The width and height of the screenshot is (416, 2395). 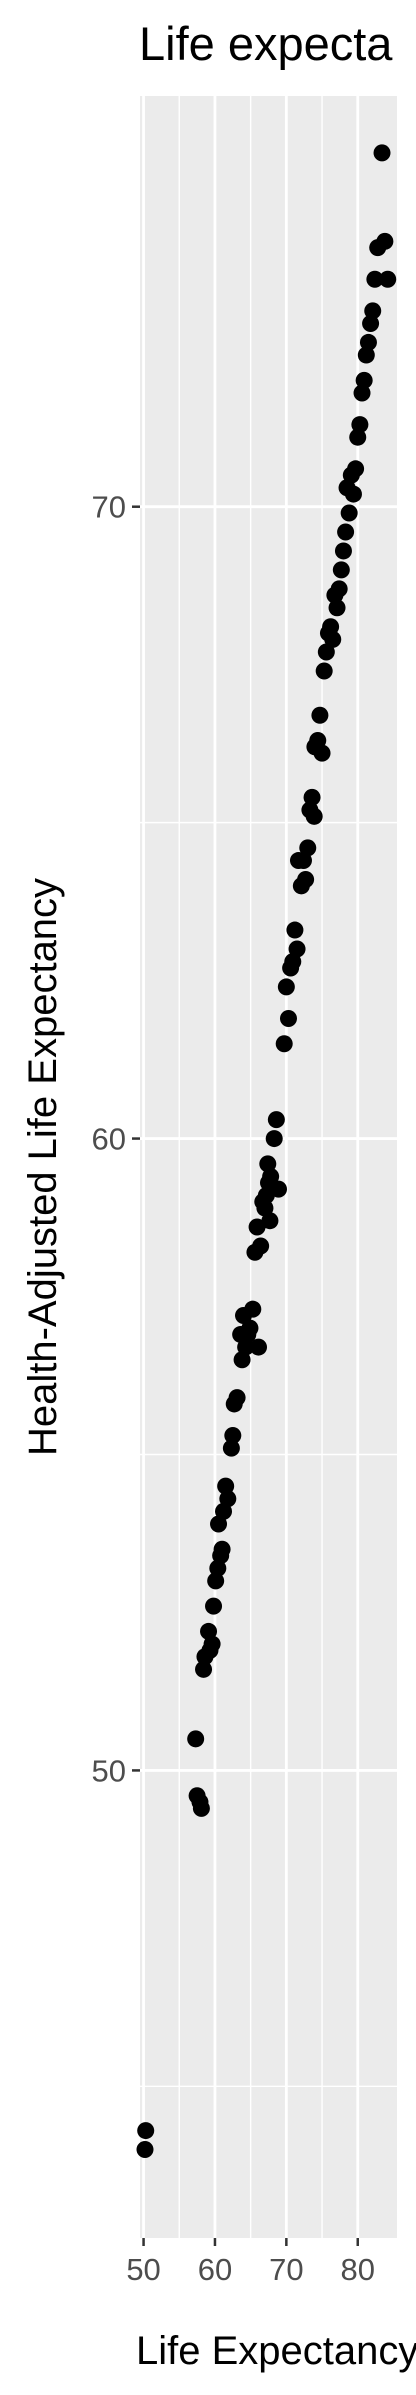 What do you see at coordinates (215, 2269) in the screenshot?
I see `x-tick-label: 60` at bounding box center [215, 2269].